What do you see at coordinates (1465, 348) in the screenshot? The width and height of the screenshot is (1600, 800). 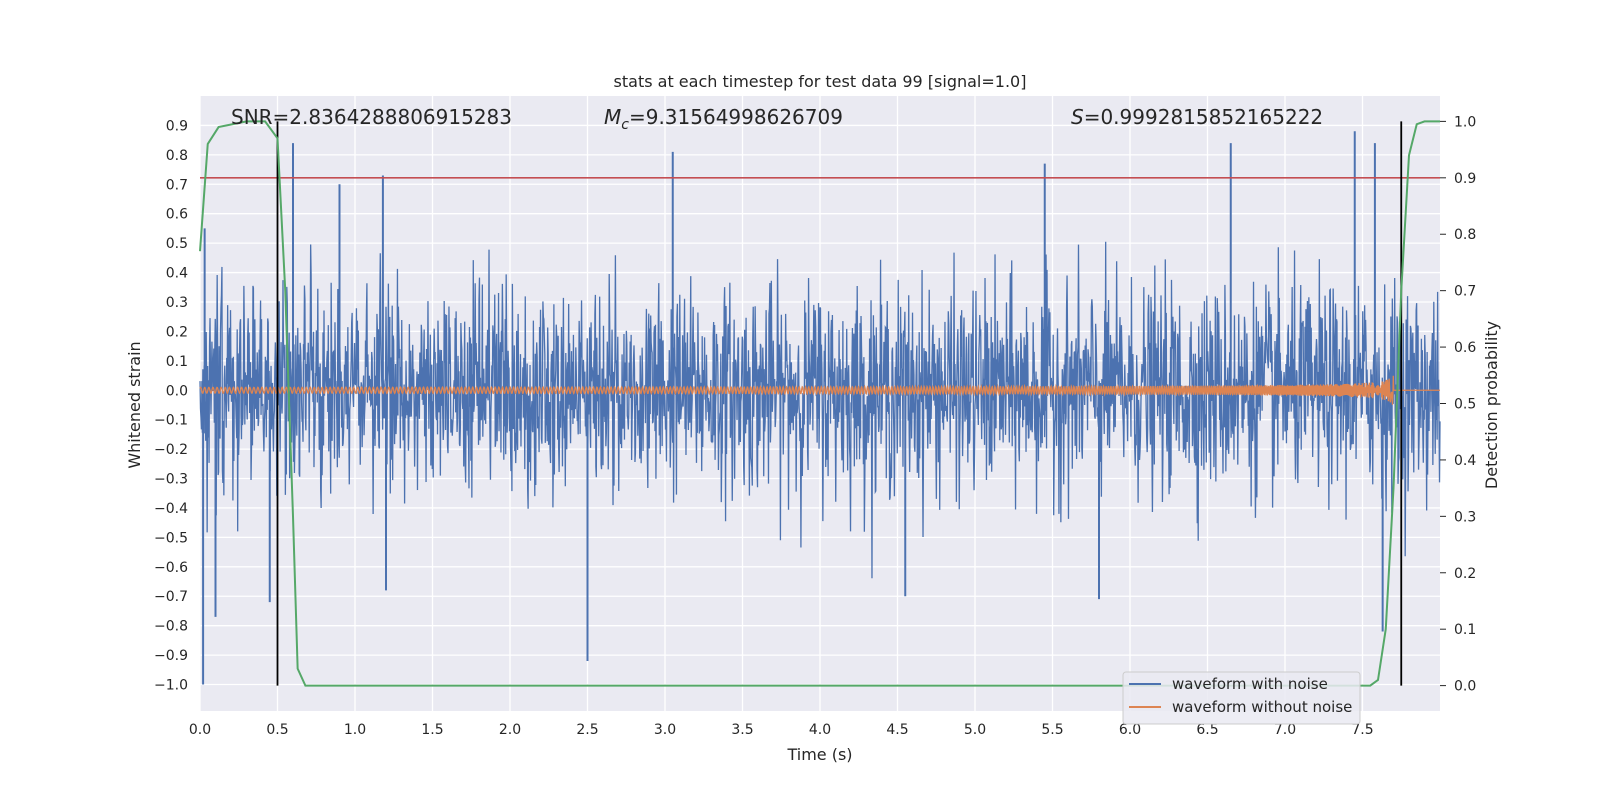 I see `y2-tick-label: 0.6` at bounding box center [1465, 348].